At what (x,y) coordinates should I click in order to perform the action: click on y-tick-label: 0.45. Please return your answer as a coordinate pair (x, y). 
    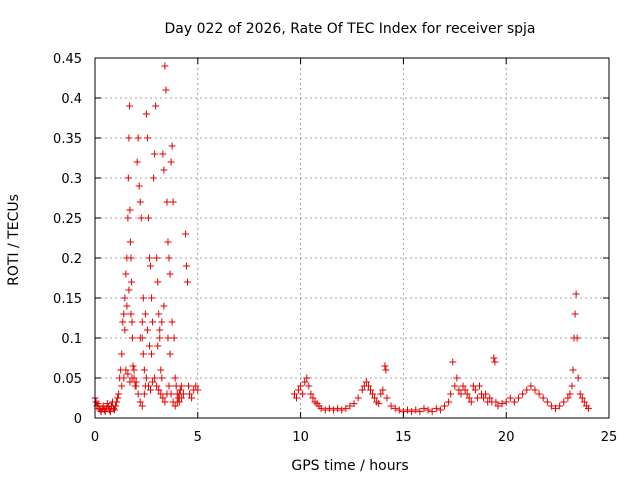
    Looking at the image, I should click on (67, 59).